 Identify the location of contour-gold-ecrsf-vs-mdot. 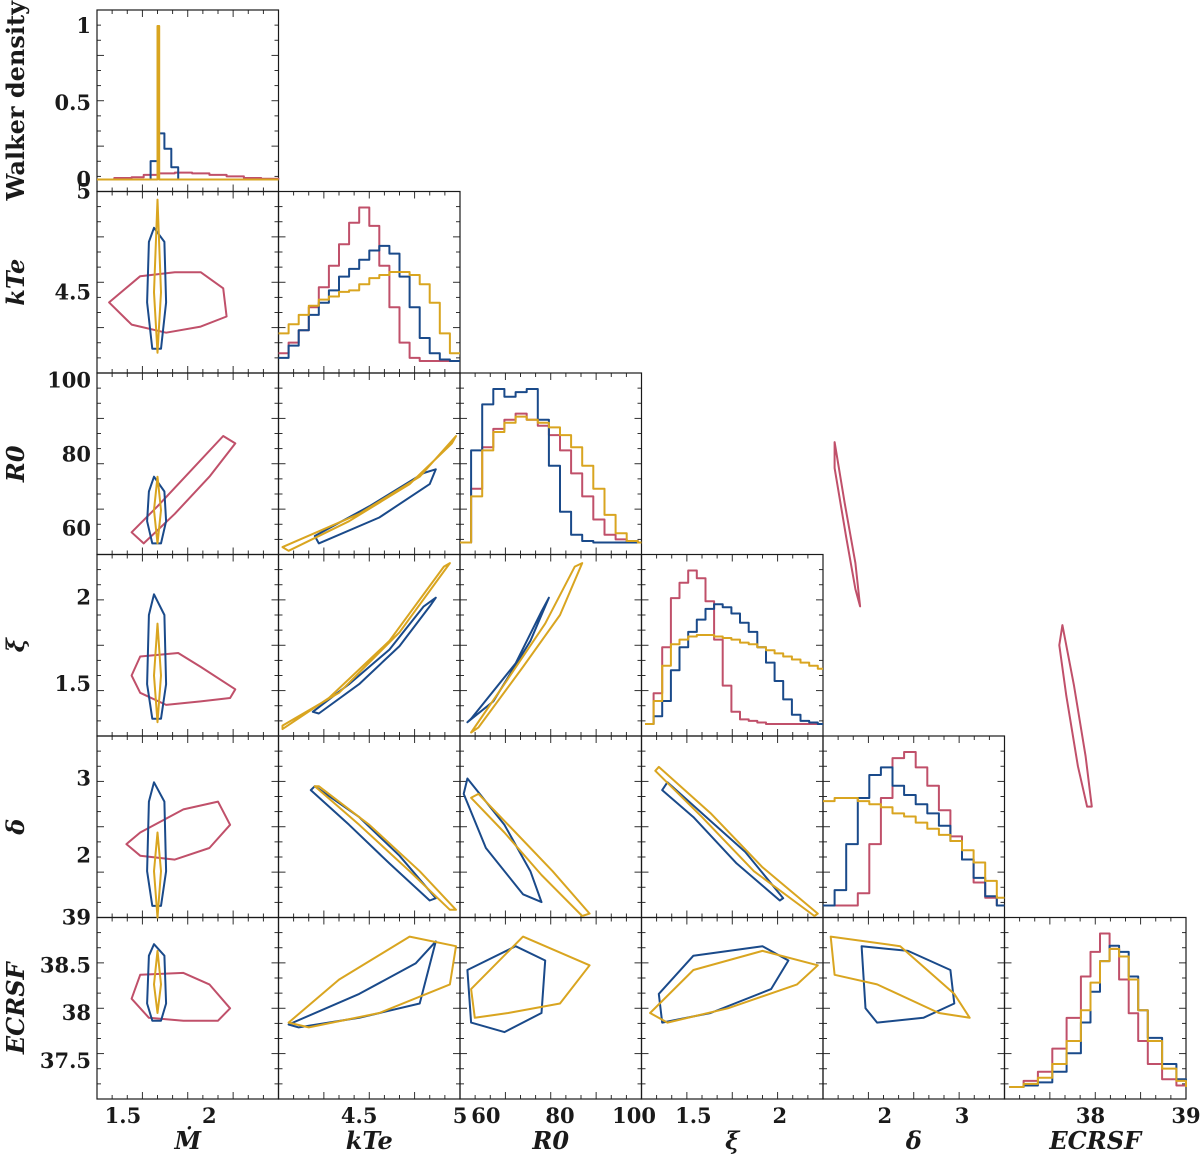
(157, 981).